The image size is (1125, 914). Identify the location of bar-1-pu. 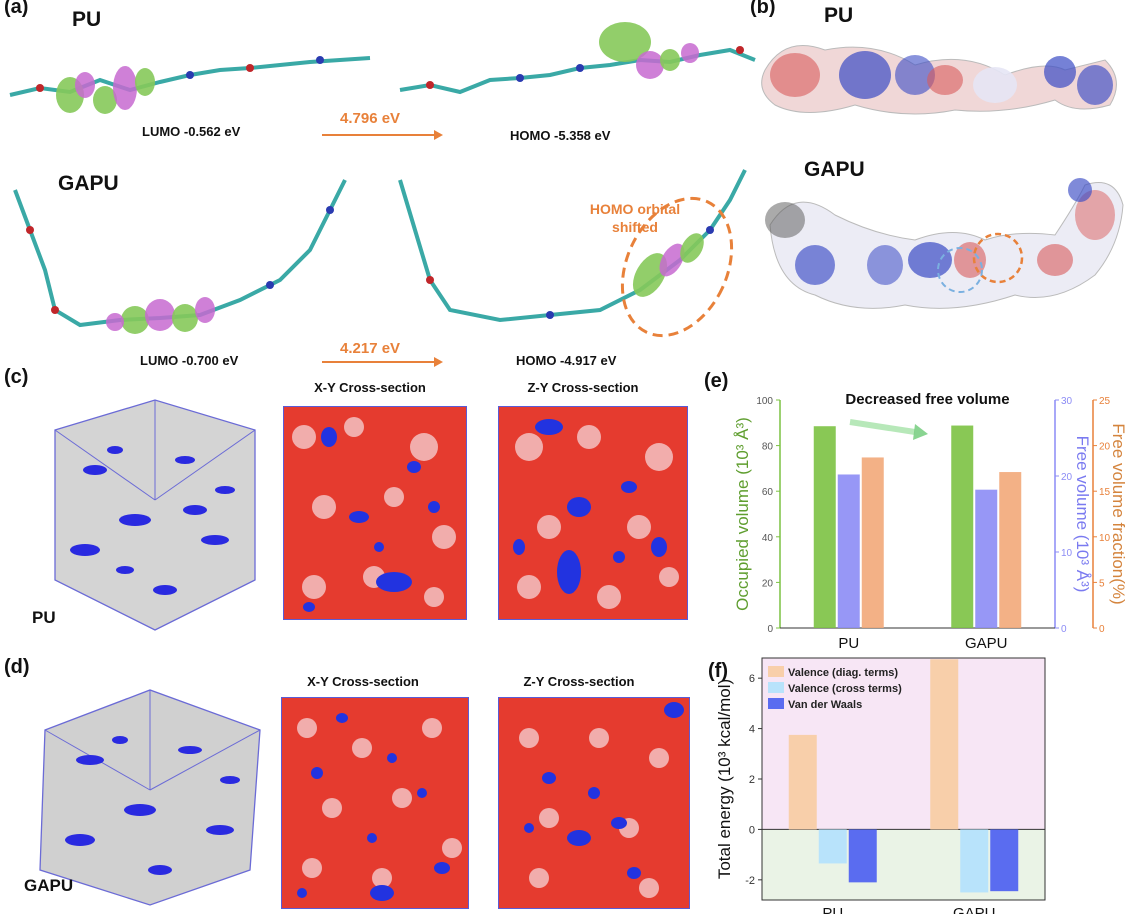
(802, 782).